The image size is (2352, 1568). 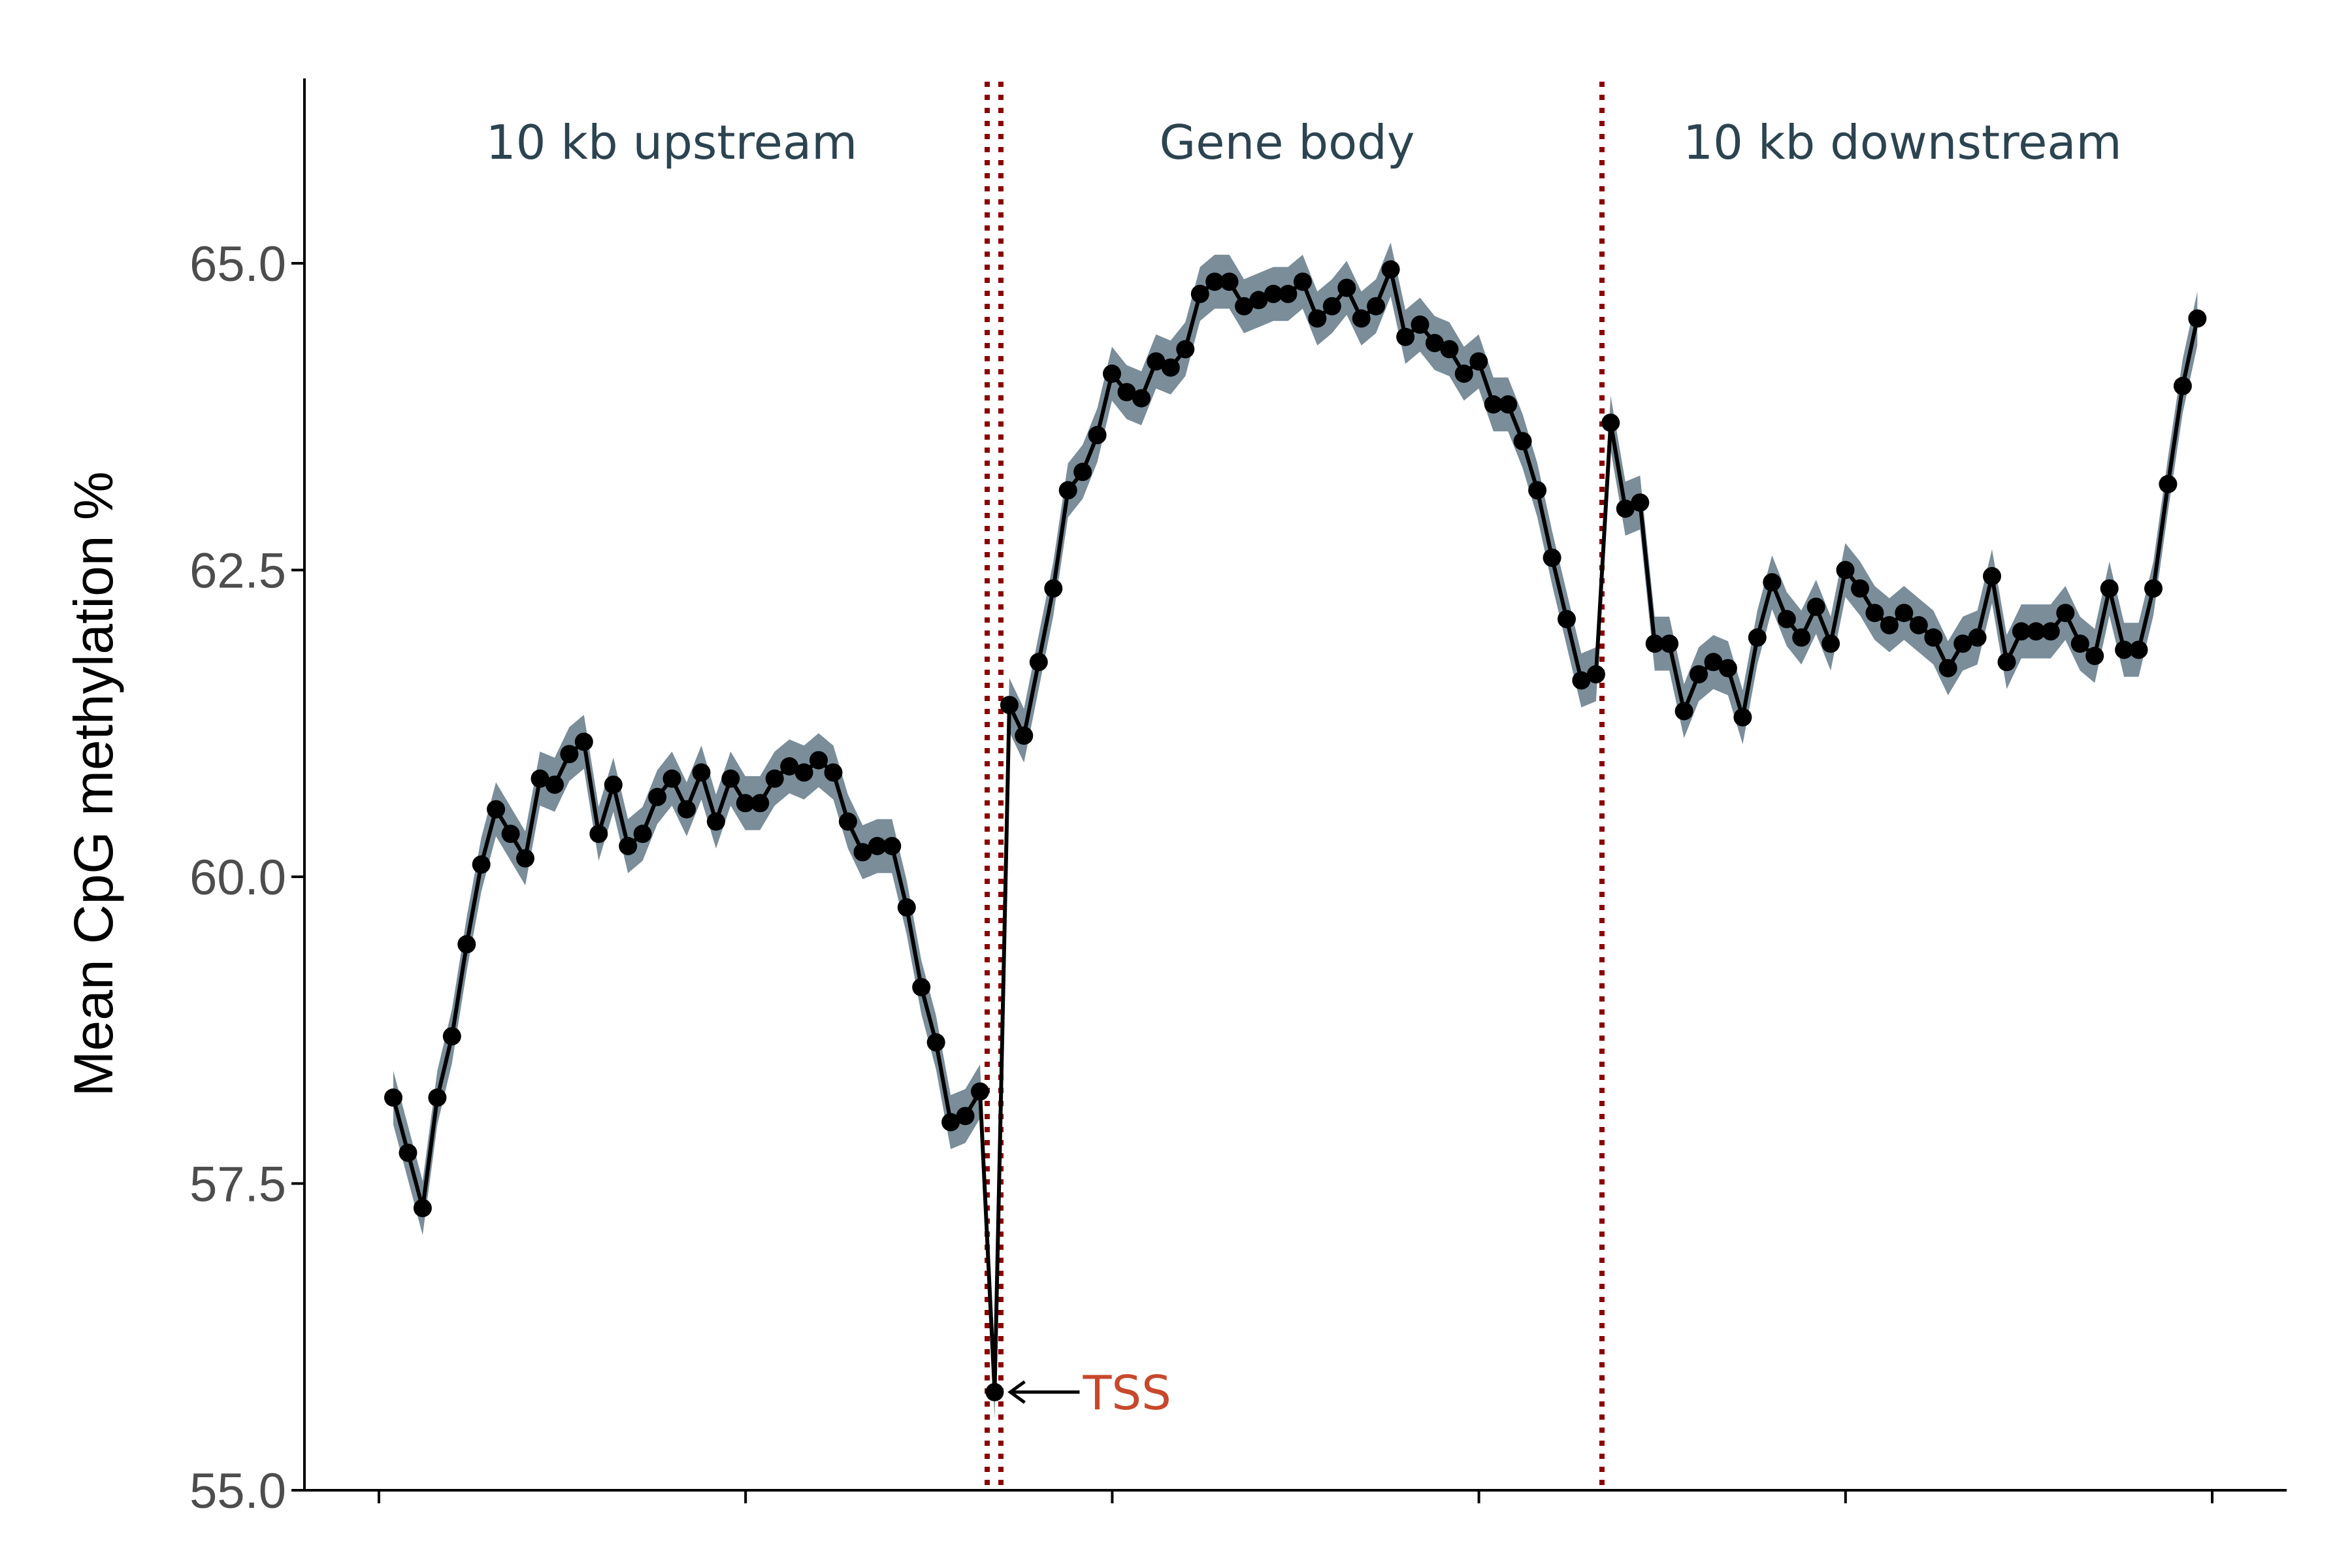 What do you see at coordinates (671, 142) in the screenshot?
I see `region-label: 10 kb upstream` at bounding box center [671, 142].